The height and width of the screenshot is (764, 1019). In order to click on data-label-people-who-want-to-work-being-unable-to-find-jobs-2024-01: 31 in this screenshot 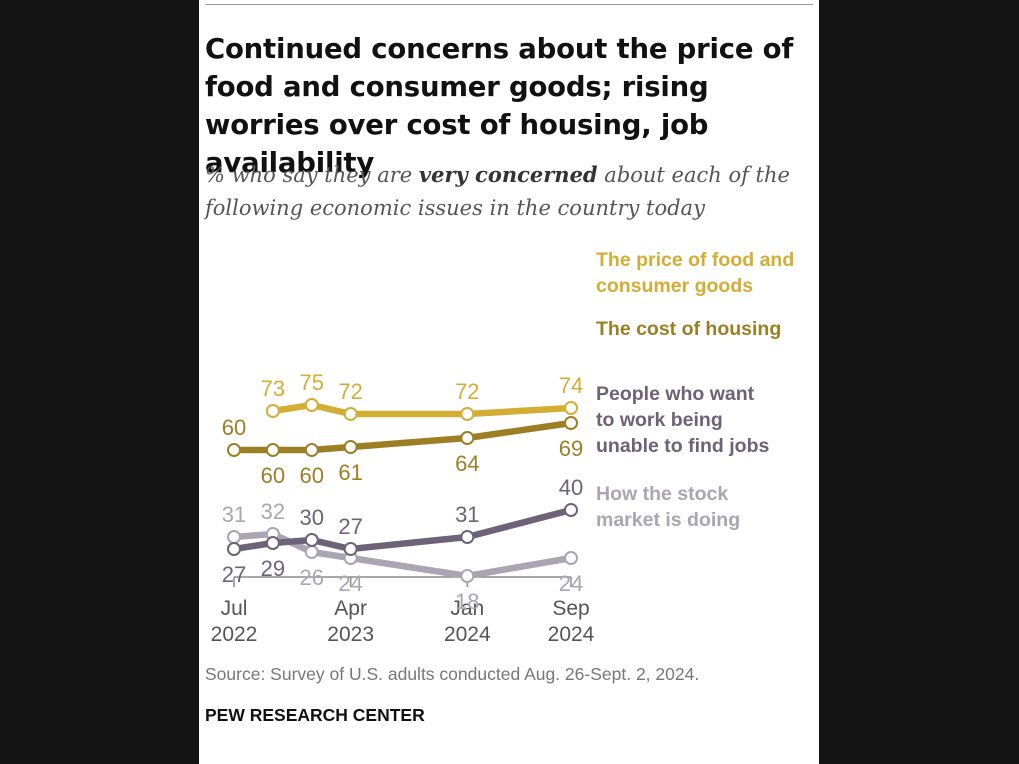, I will do `click(467, 514)`.